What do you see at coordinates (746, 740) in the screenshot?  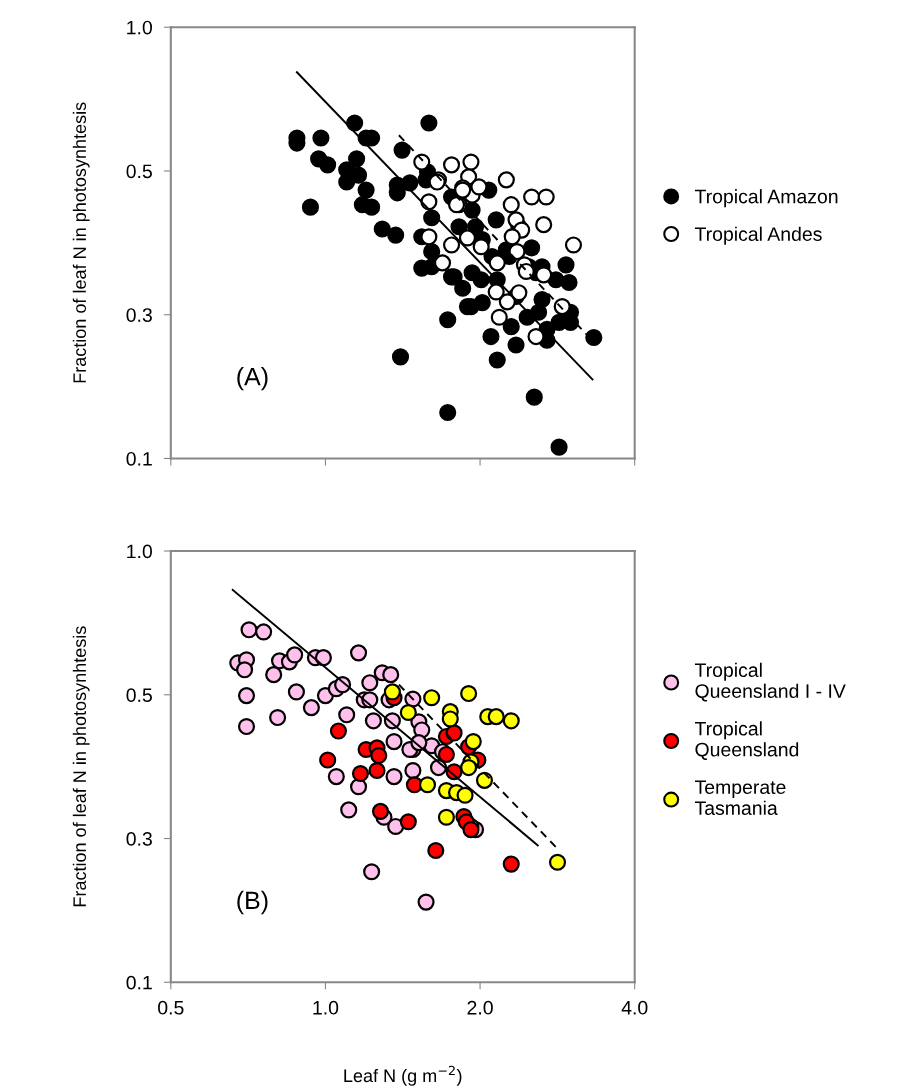 I see `legend-label: Tropical Queensland` at bounding box center [746, 740].